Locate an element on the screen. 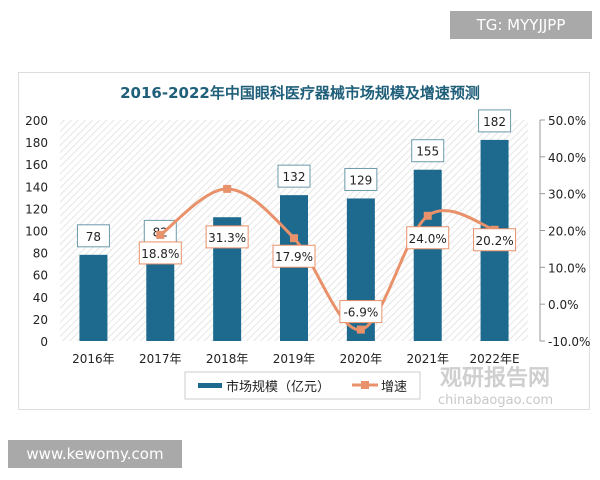 This screenshot has height=480, width=600. left-tick-label: 100 is located at coordinates (36, 232).